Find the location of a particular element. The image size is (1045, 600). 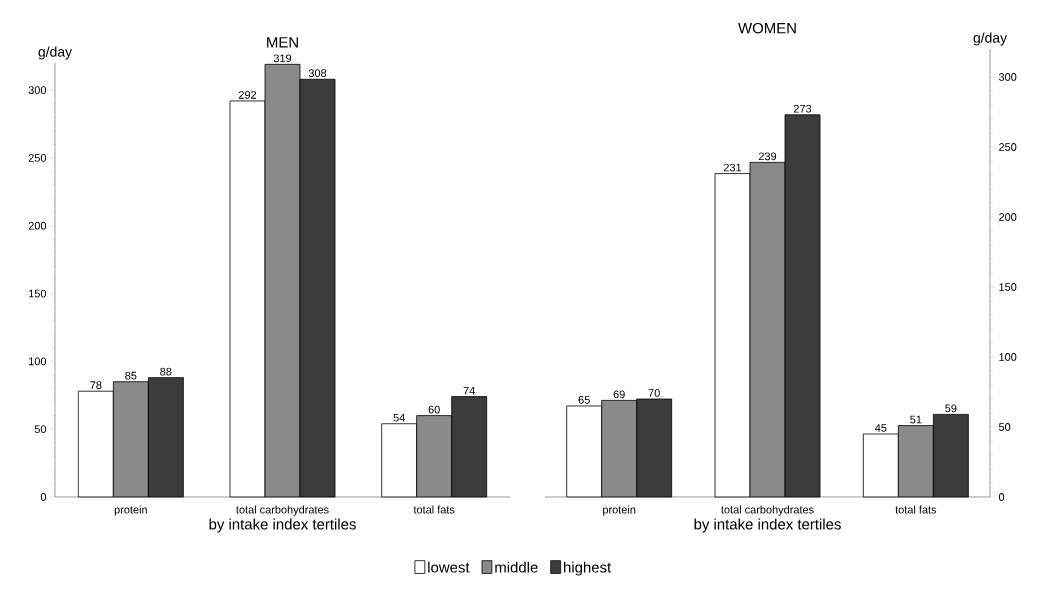

chart-title: MEN is located at coordinates (282, 42).